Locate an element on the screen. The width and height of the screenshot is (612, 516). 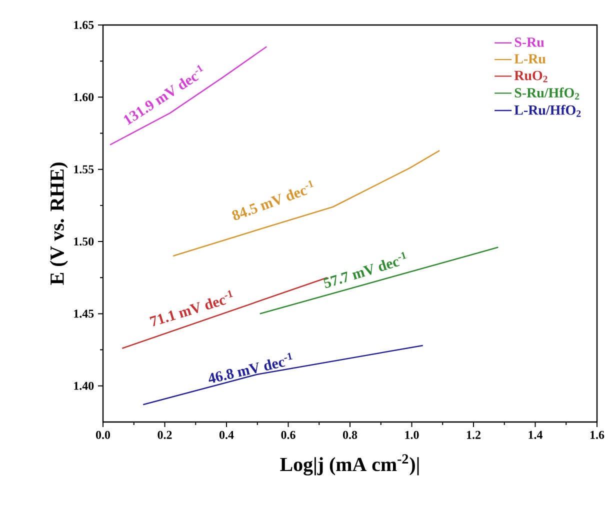
annotation: 71.1 mV dec$^{-1}$ is located at coordinates (191, 308).